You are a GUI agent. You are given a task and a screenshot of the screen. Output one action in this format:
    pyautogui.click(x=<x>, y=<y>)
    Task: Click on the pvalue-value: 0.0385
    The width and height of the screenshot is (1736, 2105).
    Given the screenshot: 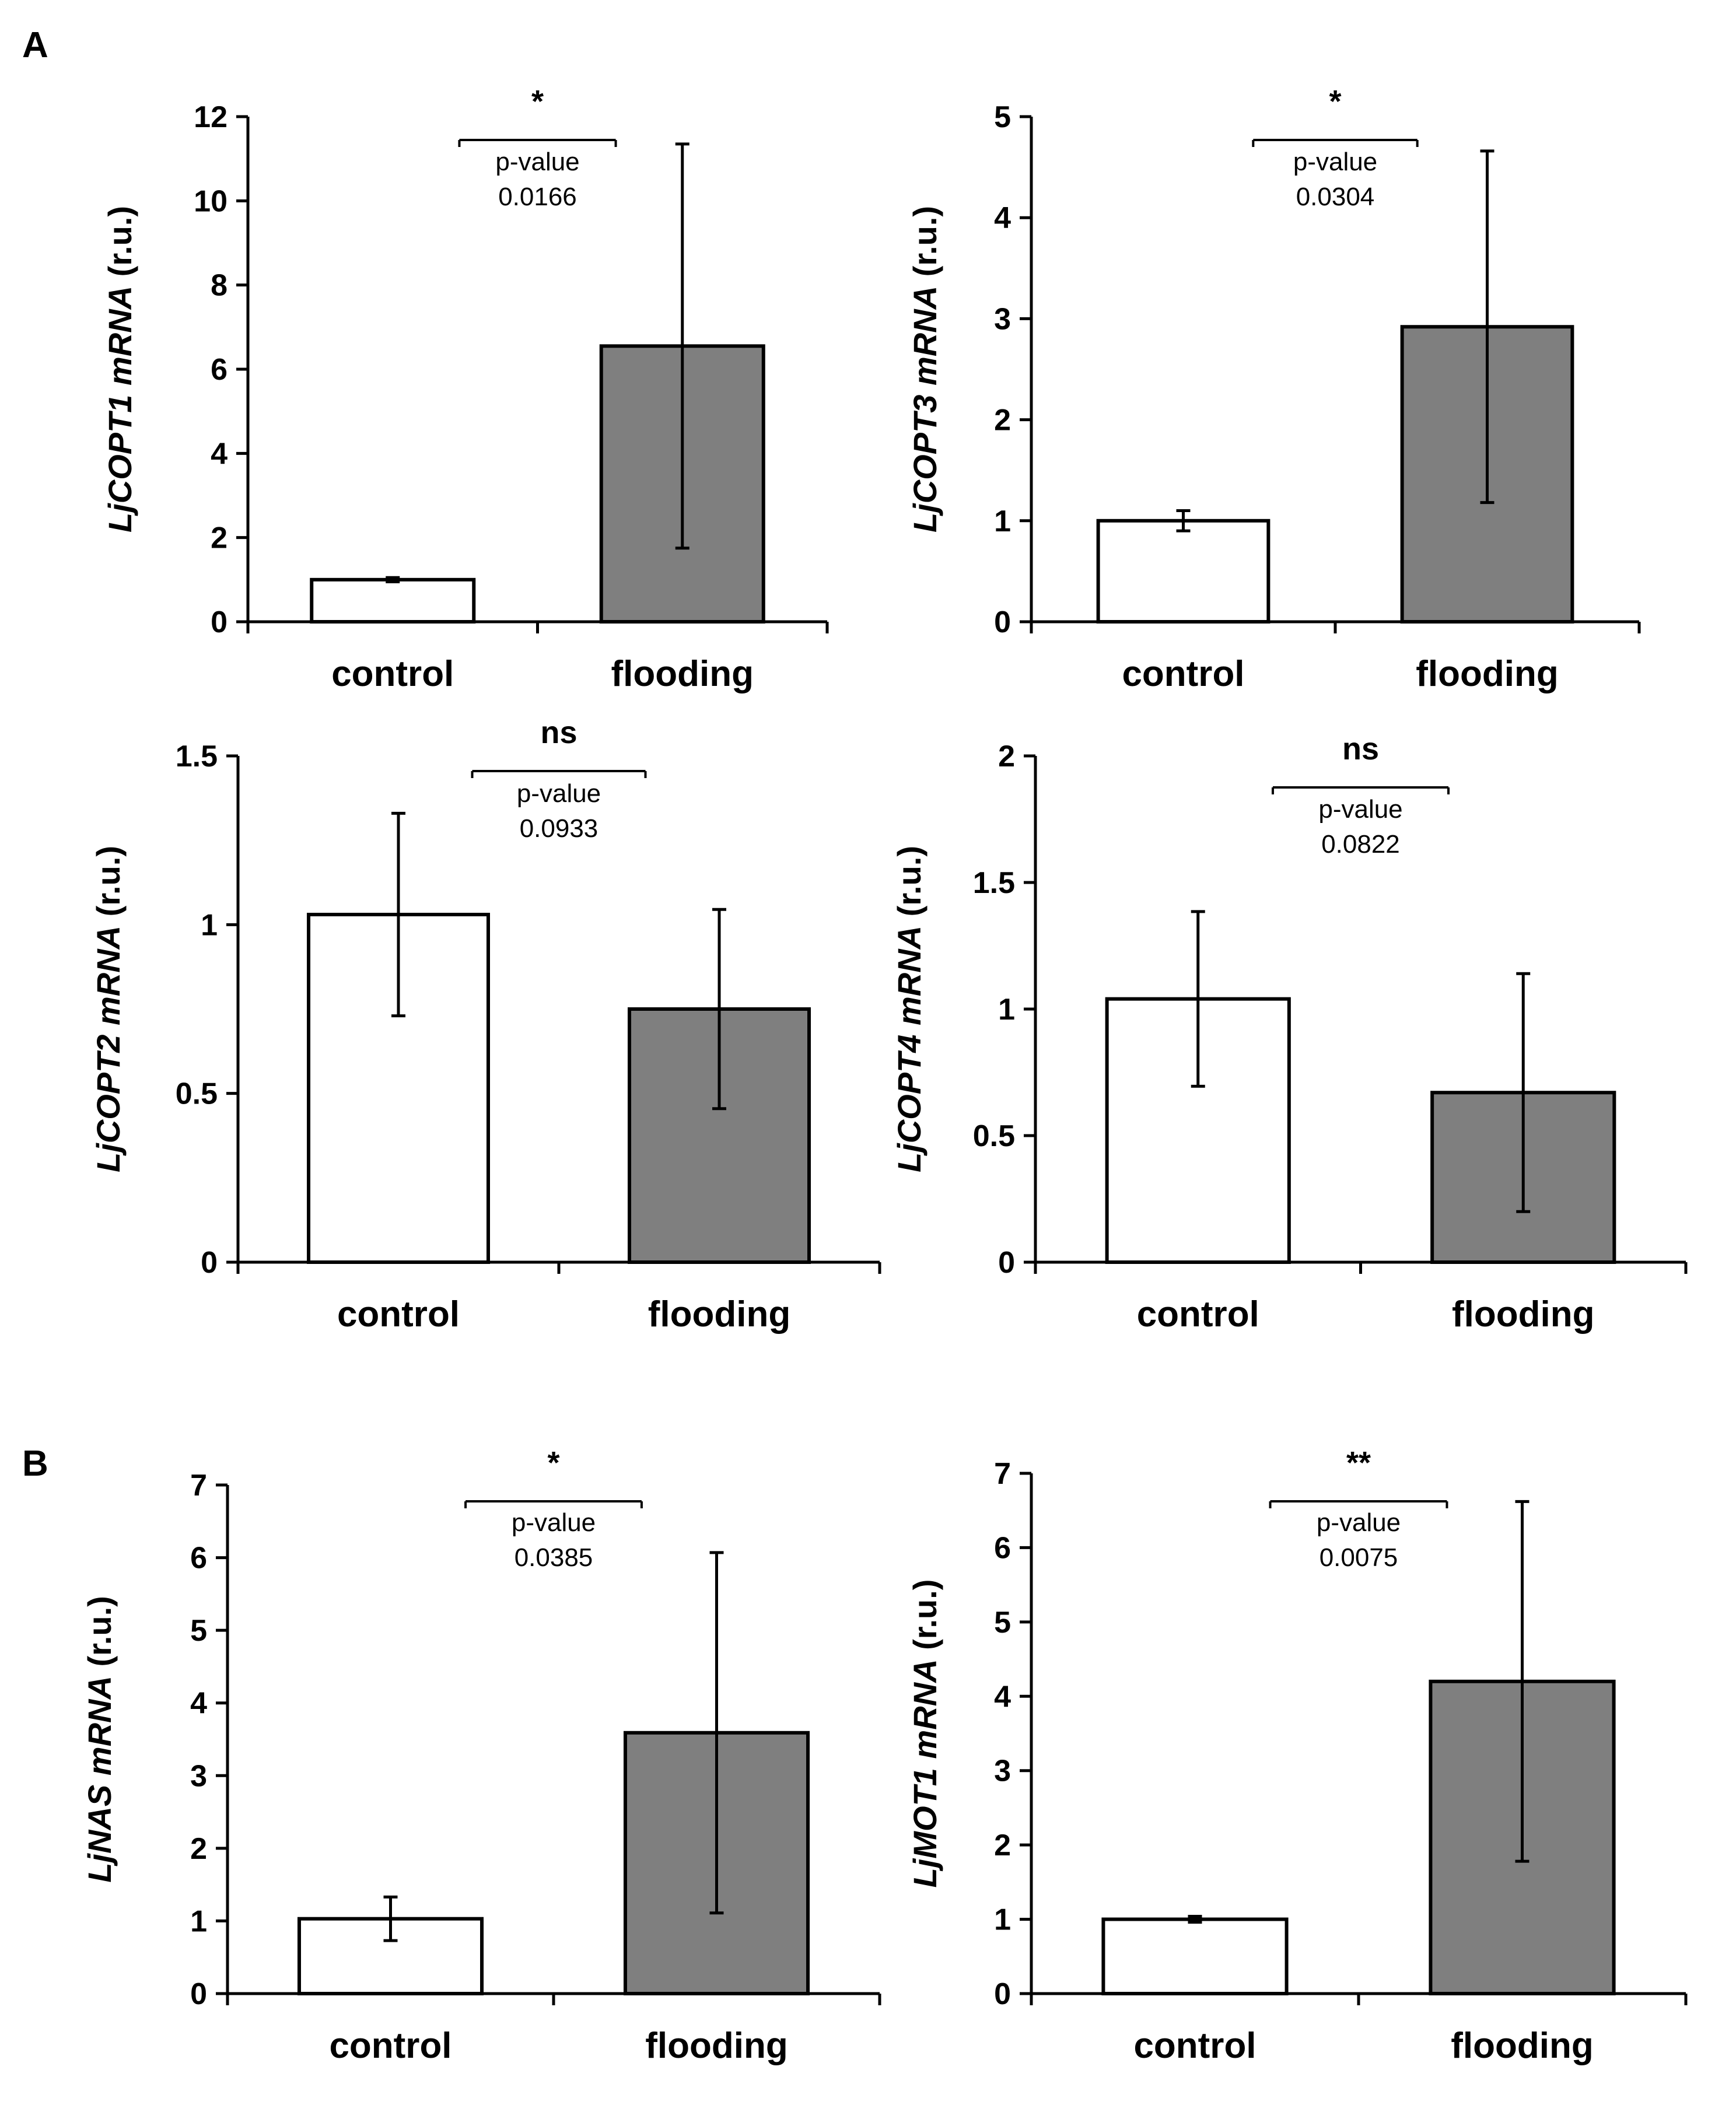 What is the action you would take?
    pyautogui.click(x=553, y=1557)
    